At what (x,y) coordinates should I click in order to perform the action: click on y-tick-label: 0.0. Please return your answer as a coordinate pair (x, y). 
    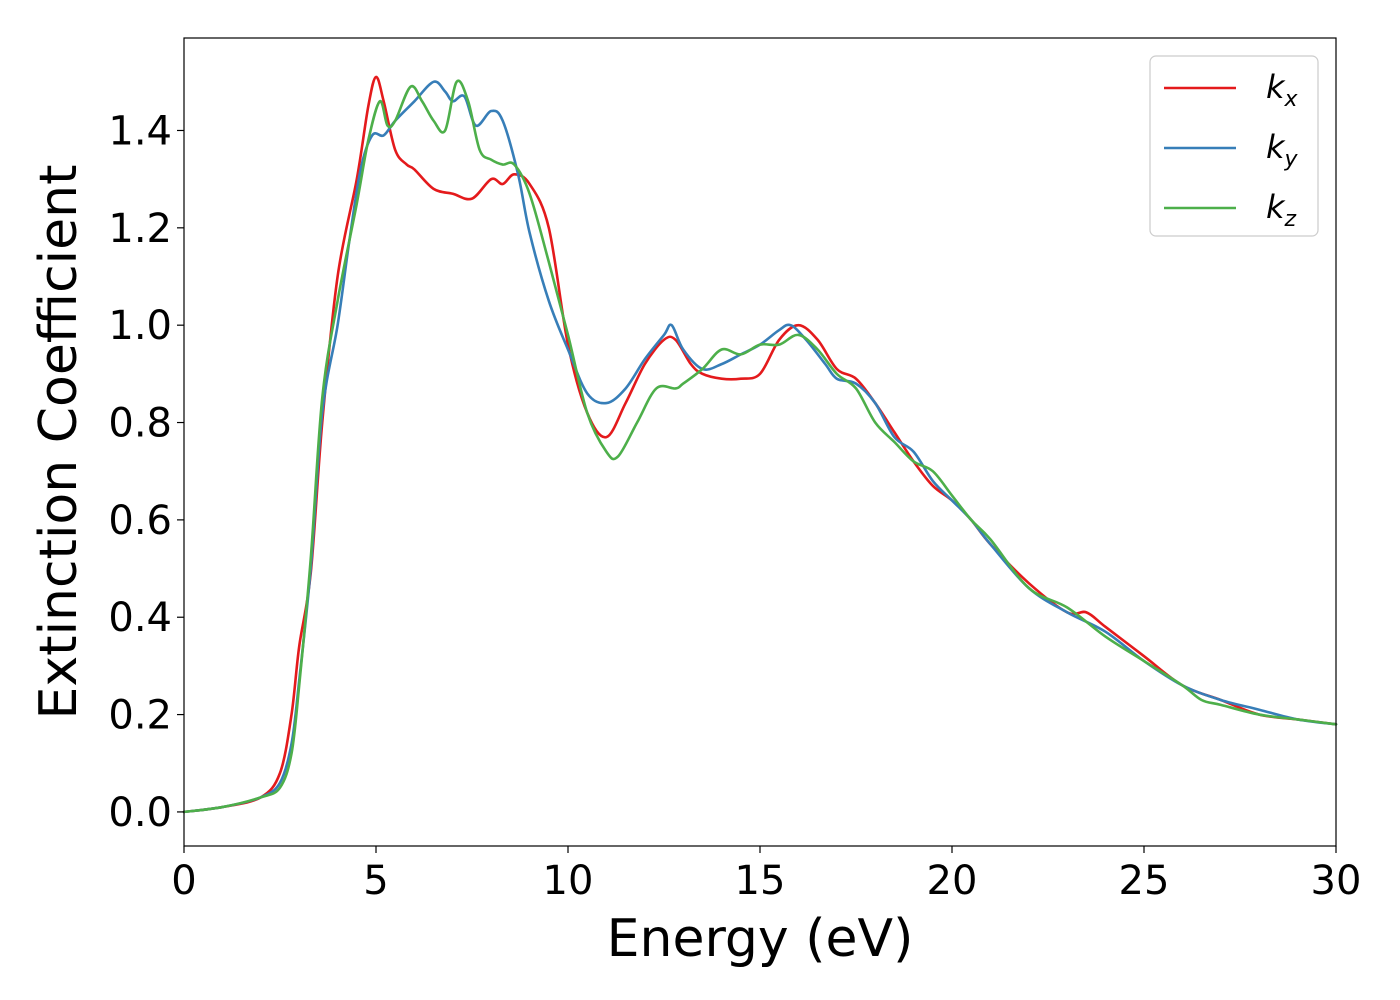
    Looking at the image, I should click on (140, 813).